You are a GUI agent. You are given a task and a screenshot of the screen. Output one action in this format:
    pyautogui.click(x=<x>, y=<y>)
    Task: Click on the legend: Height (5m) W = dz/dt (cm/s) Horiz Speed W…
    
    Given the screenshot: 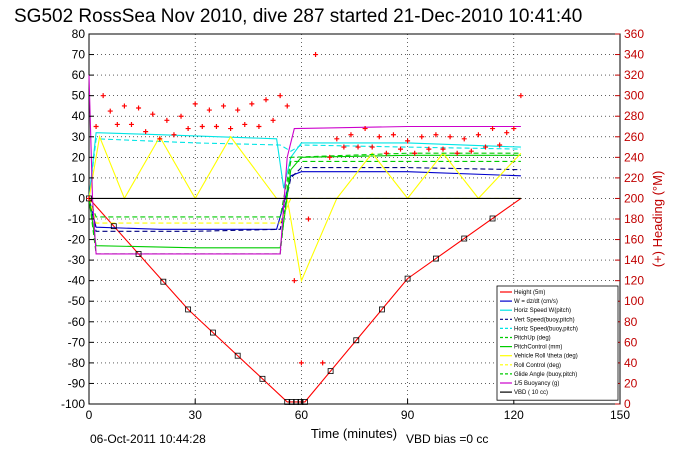 What is the action you would take?
    pyautogui.click(x=557, y=343)
    